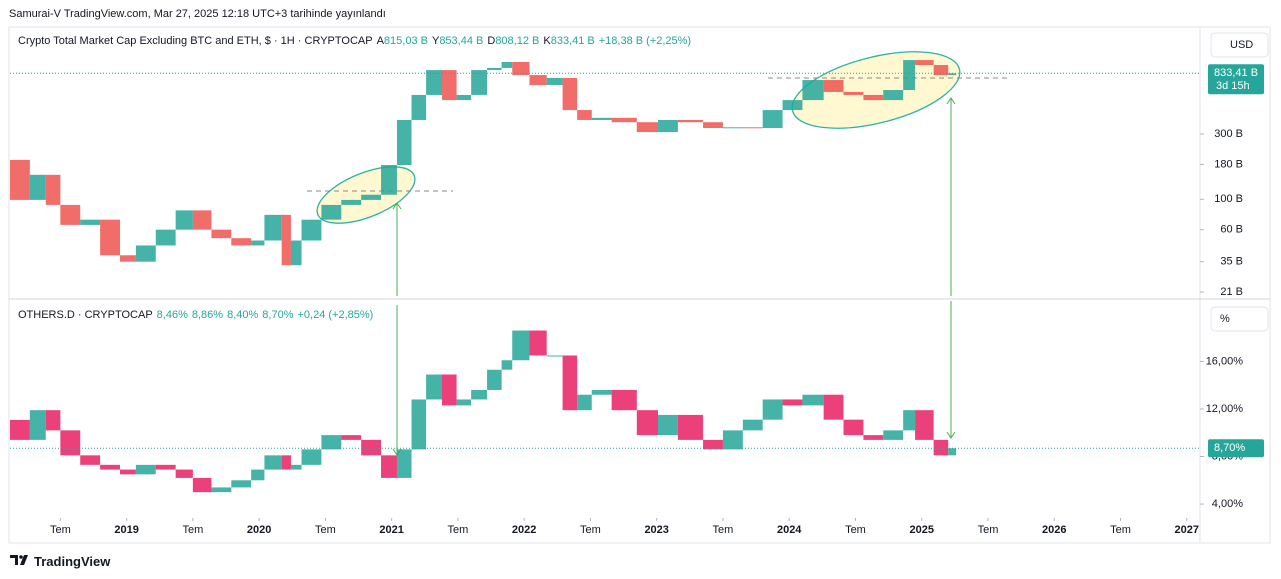  Describe the element at coordinates (1231, 292) in the screenshot. I see `y-tick-label: 21 B` at that location.